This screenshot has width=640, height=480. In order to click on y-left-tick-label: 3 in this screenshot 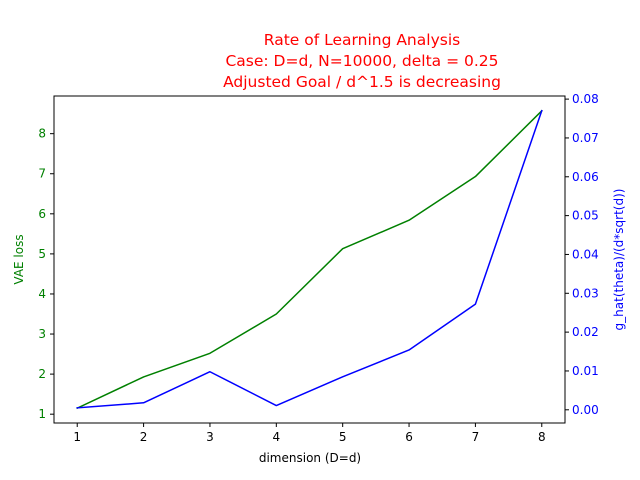, I will do `click(42, 334)`.